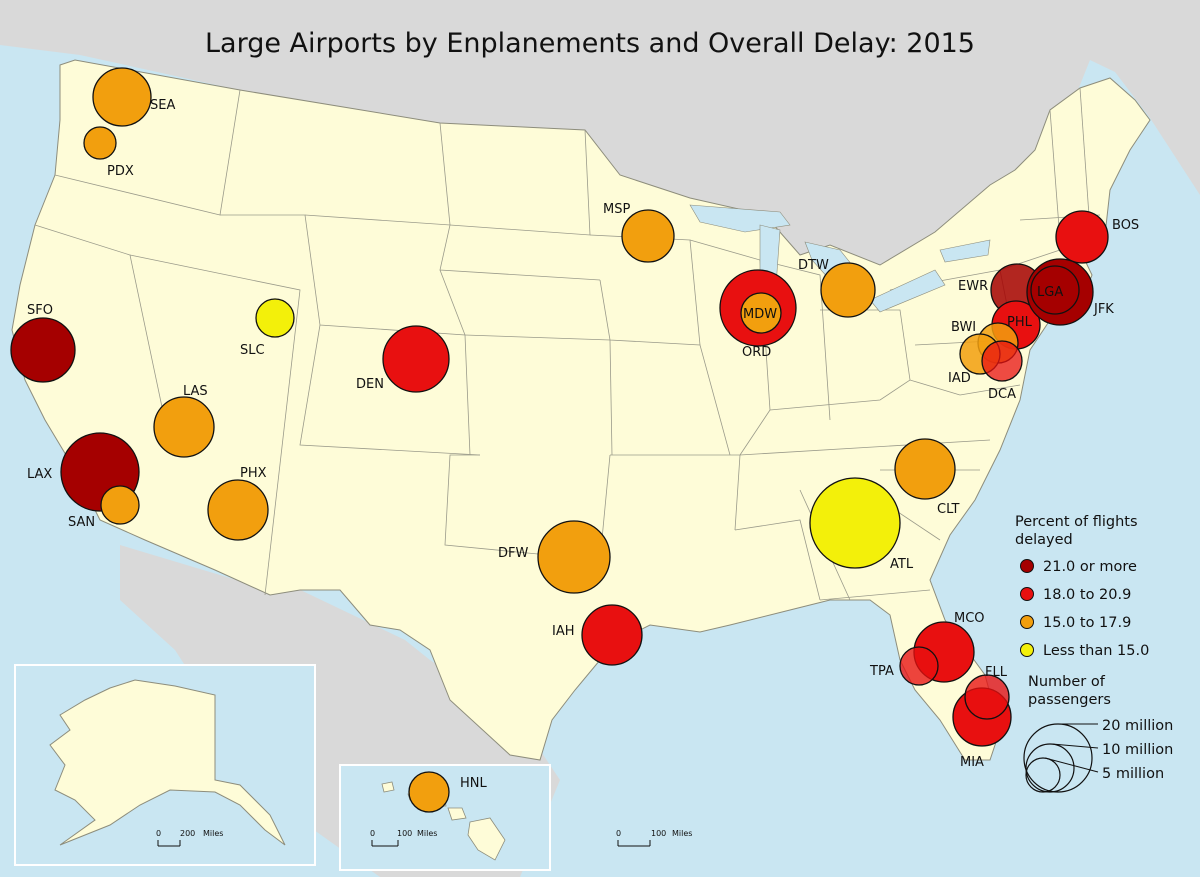 The height and width of the screenshot is (877, 1200). What do you see at coordinates (648, 236) in the screenshot?
I see `bubble-msp` at bounding box center [648, 236].